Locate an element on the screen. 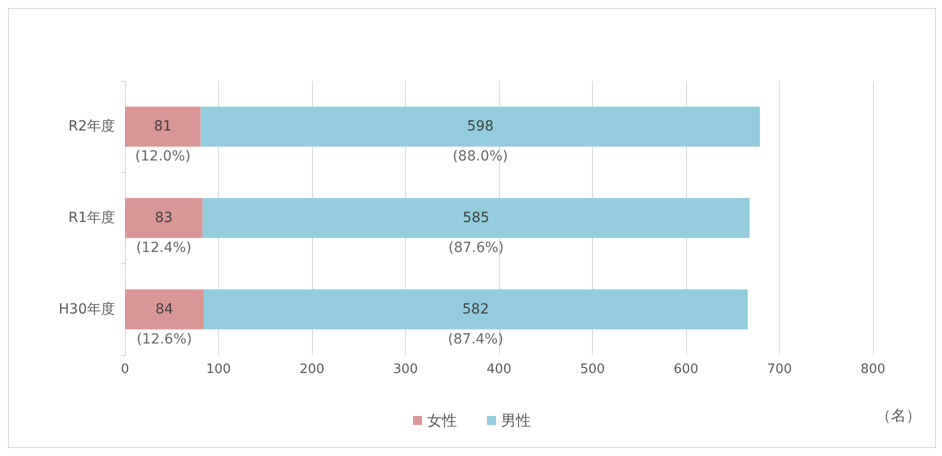  x-tick-label: 200 is located at coordinates (312, 369).